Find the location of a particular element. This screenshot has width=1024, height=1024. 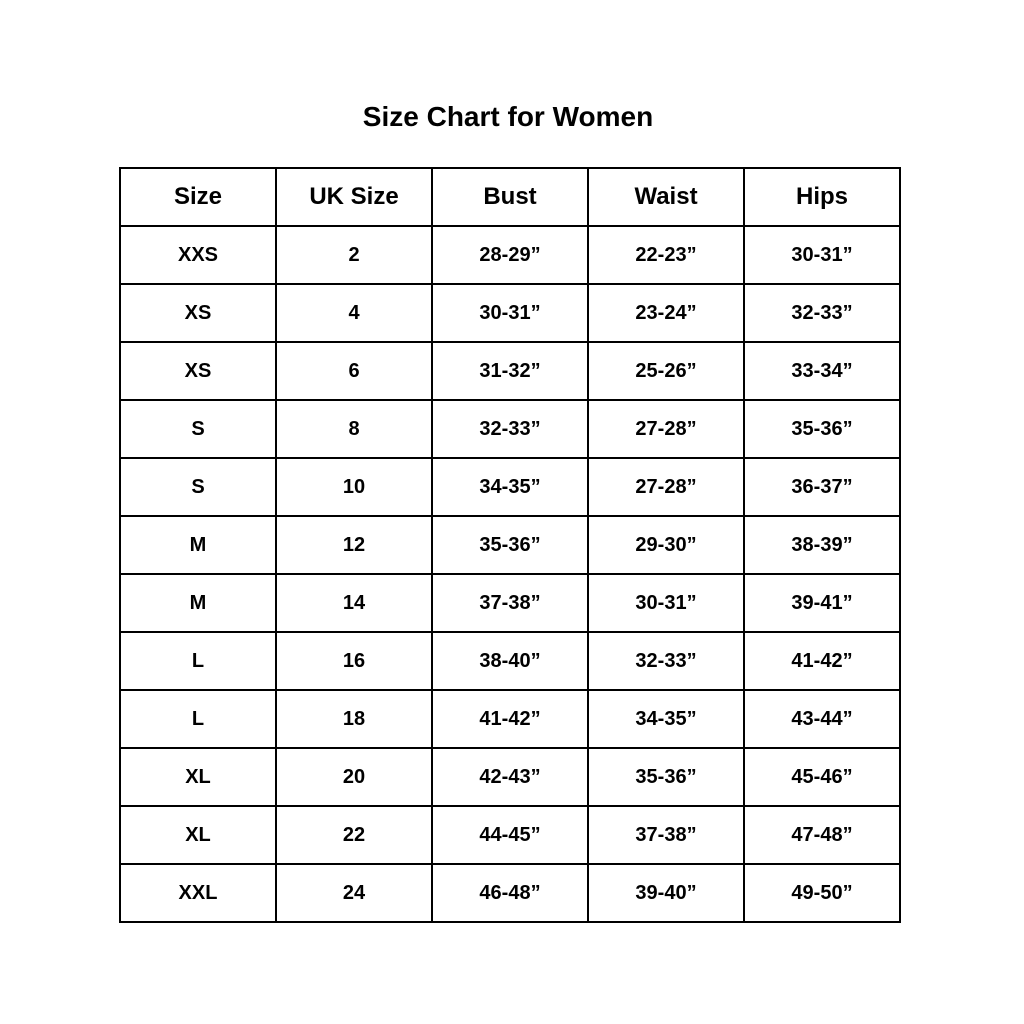

table-row: XS 6 31-32” 25-26” 33-34” is located at coordinates (510, 371).